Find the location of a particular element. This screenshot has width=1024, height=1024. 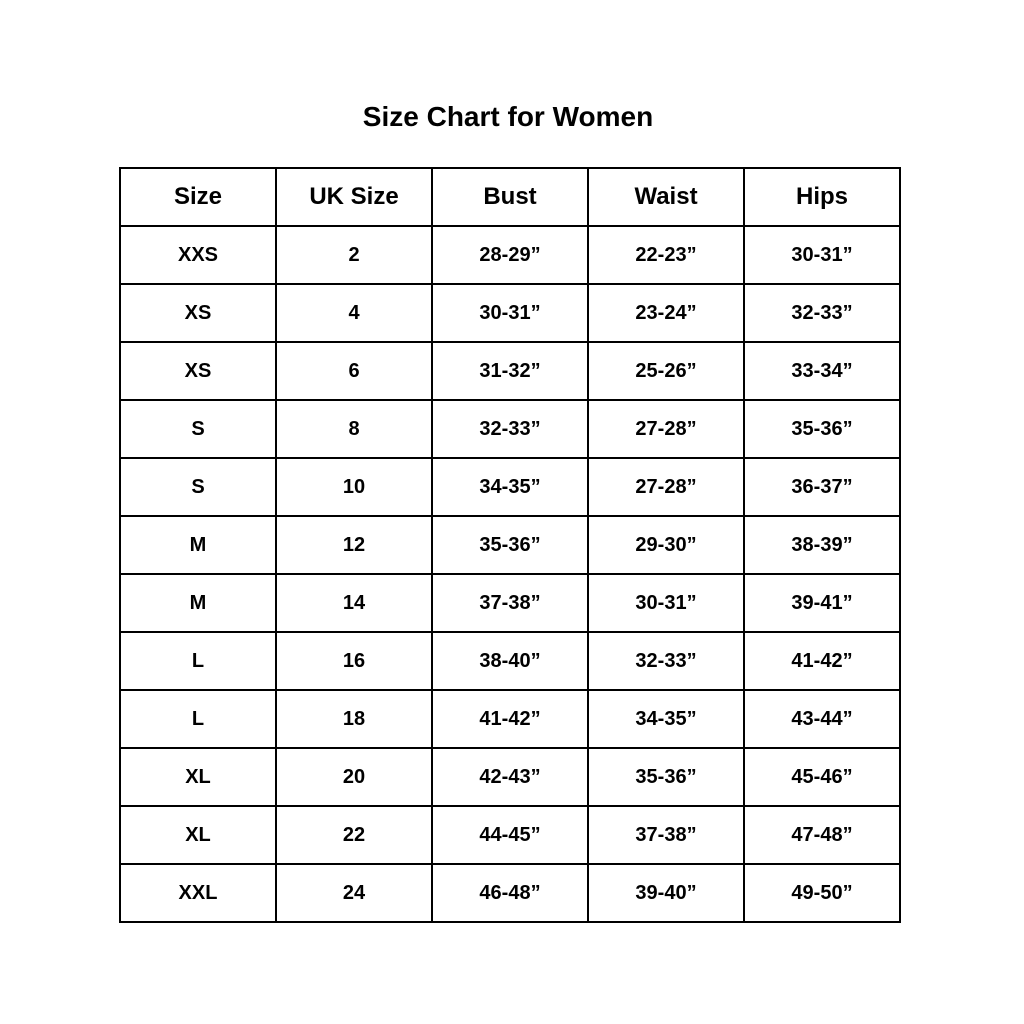

table-row: XS 6 31-32” 25-26” 33-34” is located at coordinates (510, 371).